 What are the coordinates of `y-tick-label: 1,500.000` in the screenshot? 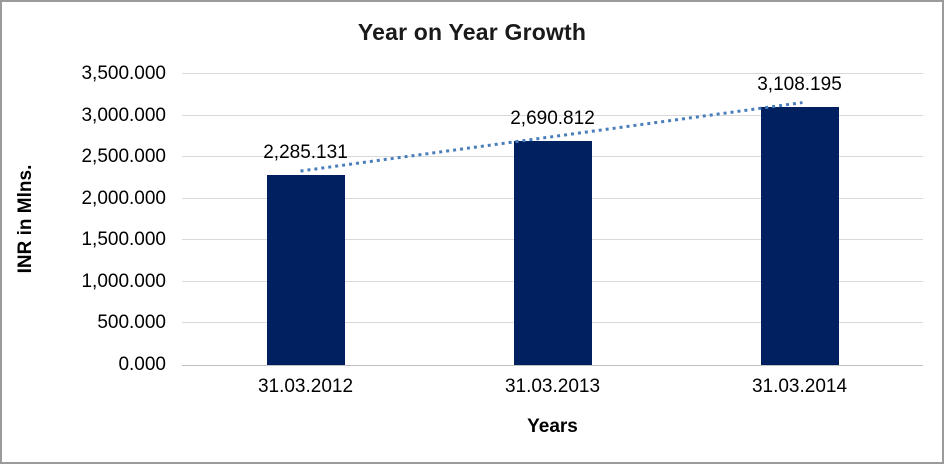 It's located at (123, 240).